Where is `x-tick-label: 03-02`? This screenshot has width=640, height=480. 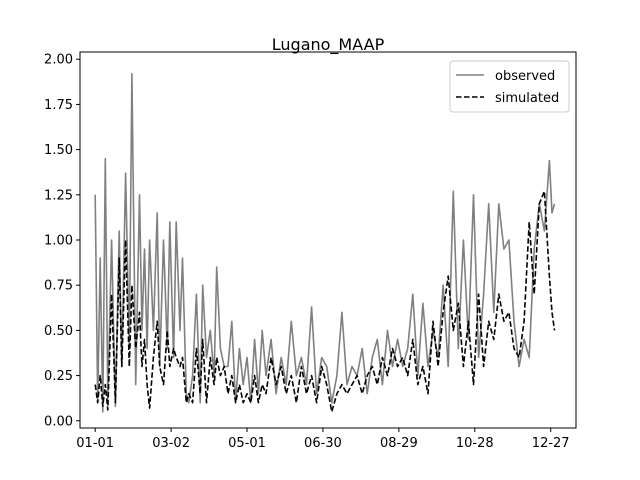
x-tick-label: 03-02 is located at coordinates (171, 443).